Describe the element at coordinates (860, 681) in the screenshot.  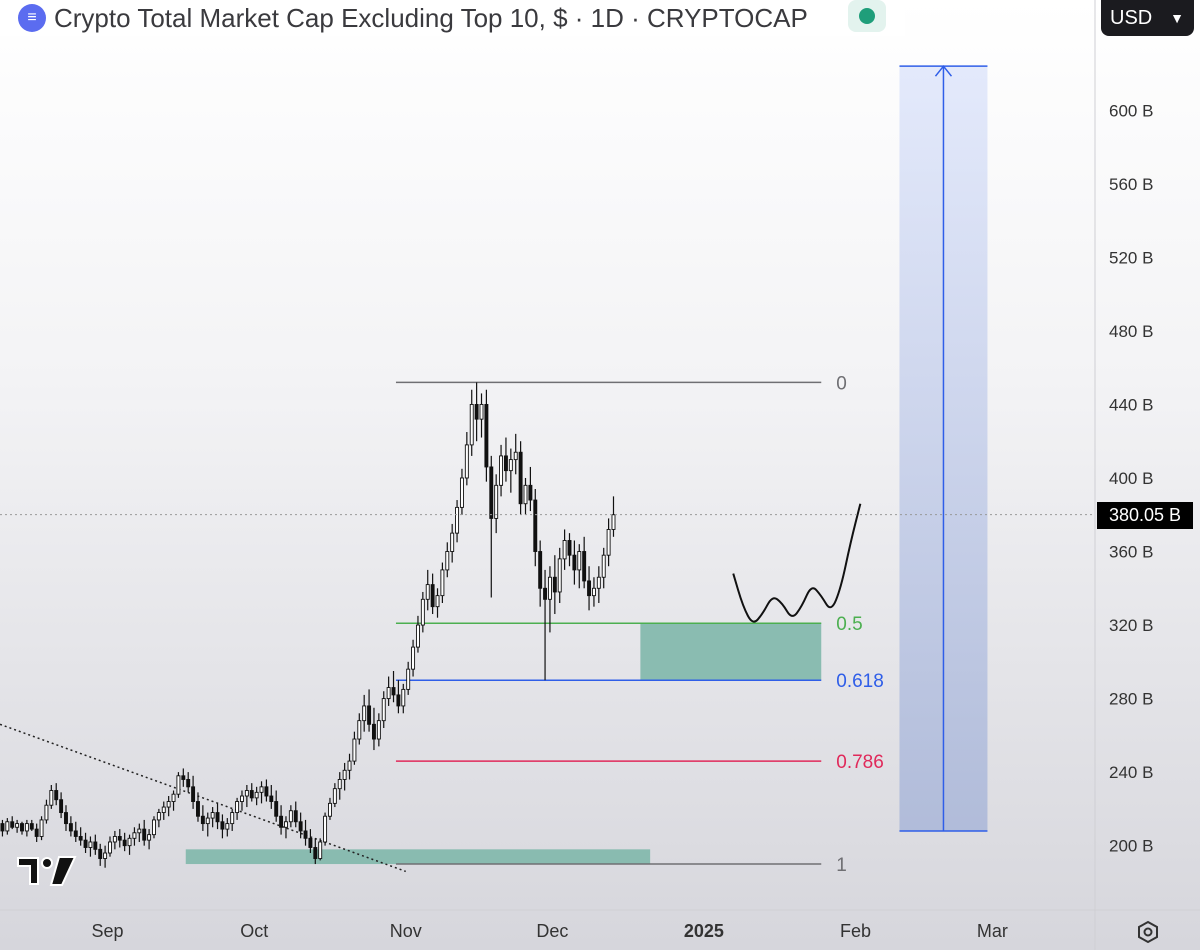
I see `fib-level-label: 0.618` at that location.